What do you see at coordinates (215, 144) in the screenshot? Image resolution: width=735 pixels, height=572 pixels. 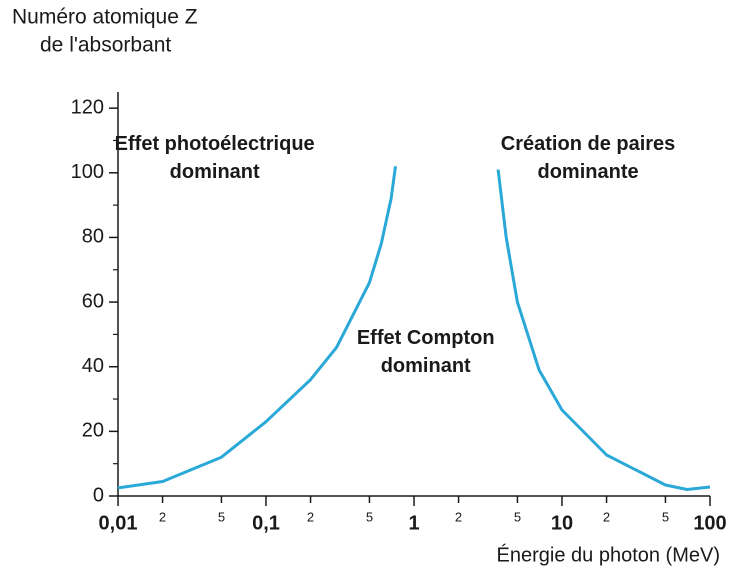 I see `region-label: Effet photoélectrique` at bounding box center [215, 144].